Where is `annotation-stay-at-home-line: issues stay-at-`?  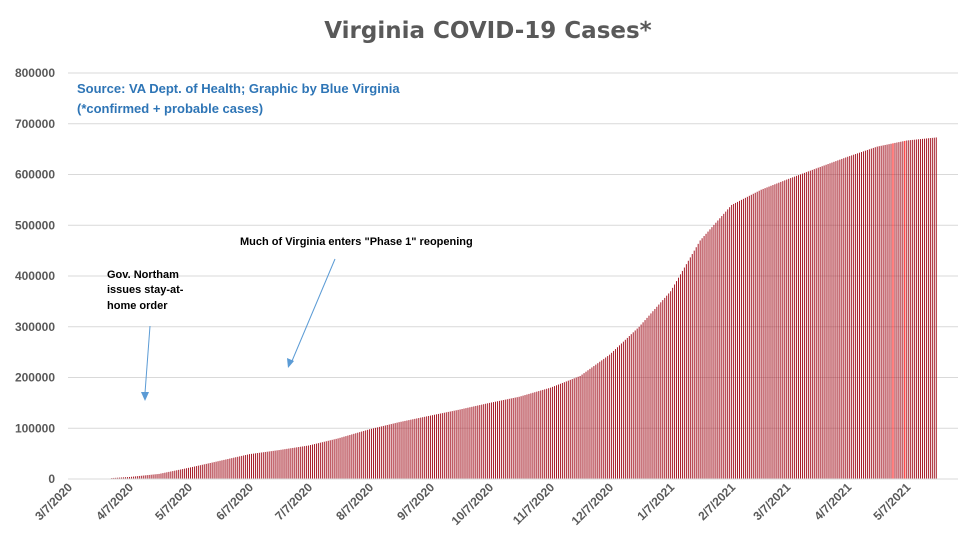
annotation-stay-at-home-line: issues stay-at- is located at coordinates (145, 290).